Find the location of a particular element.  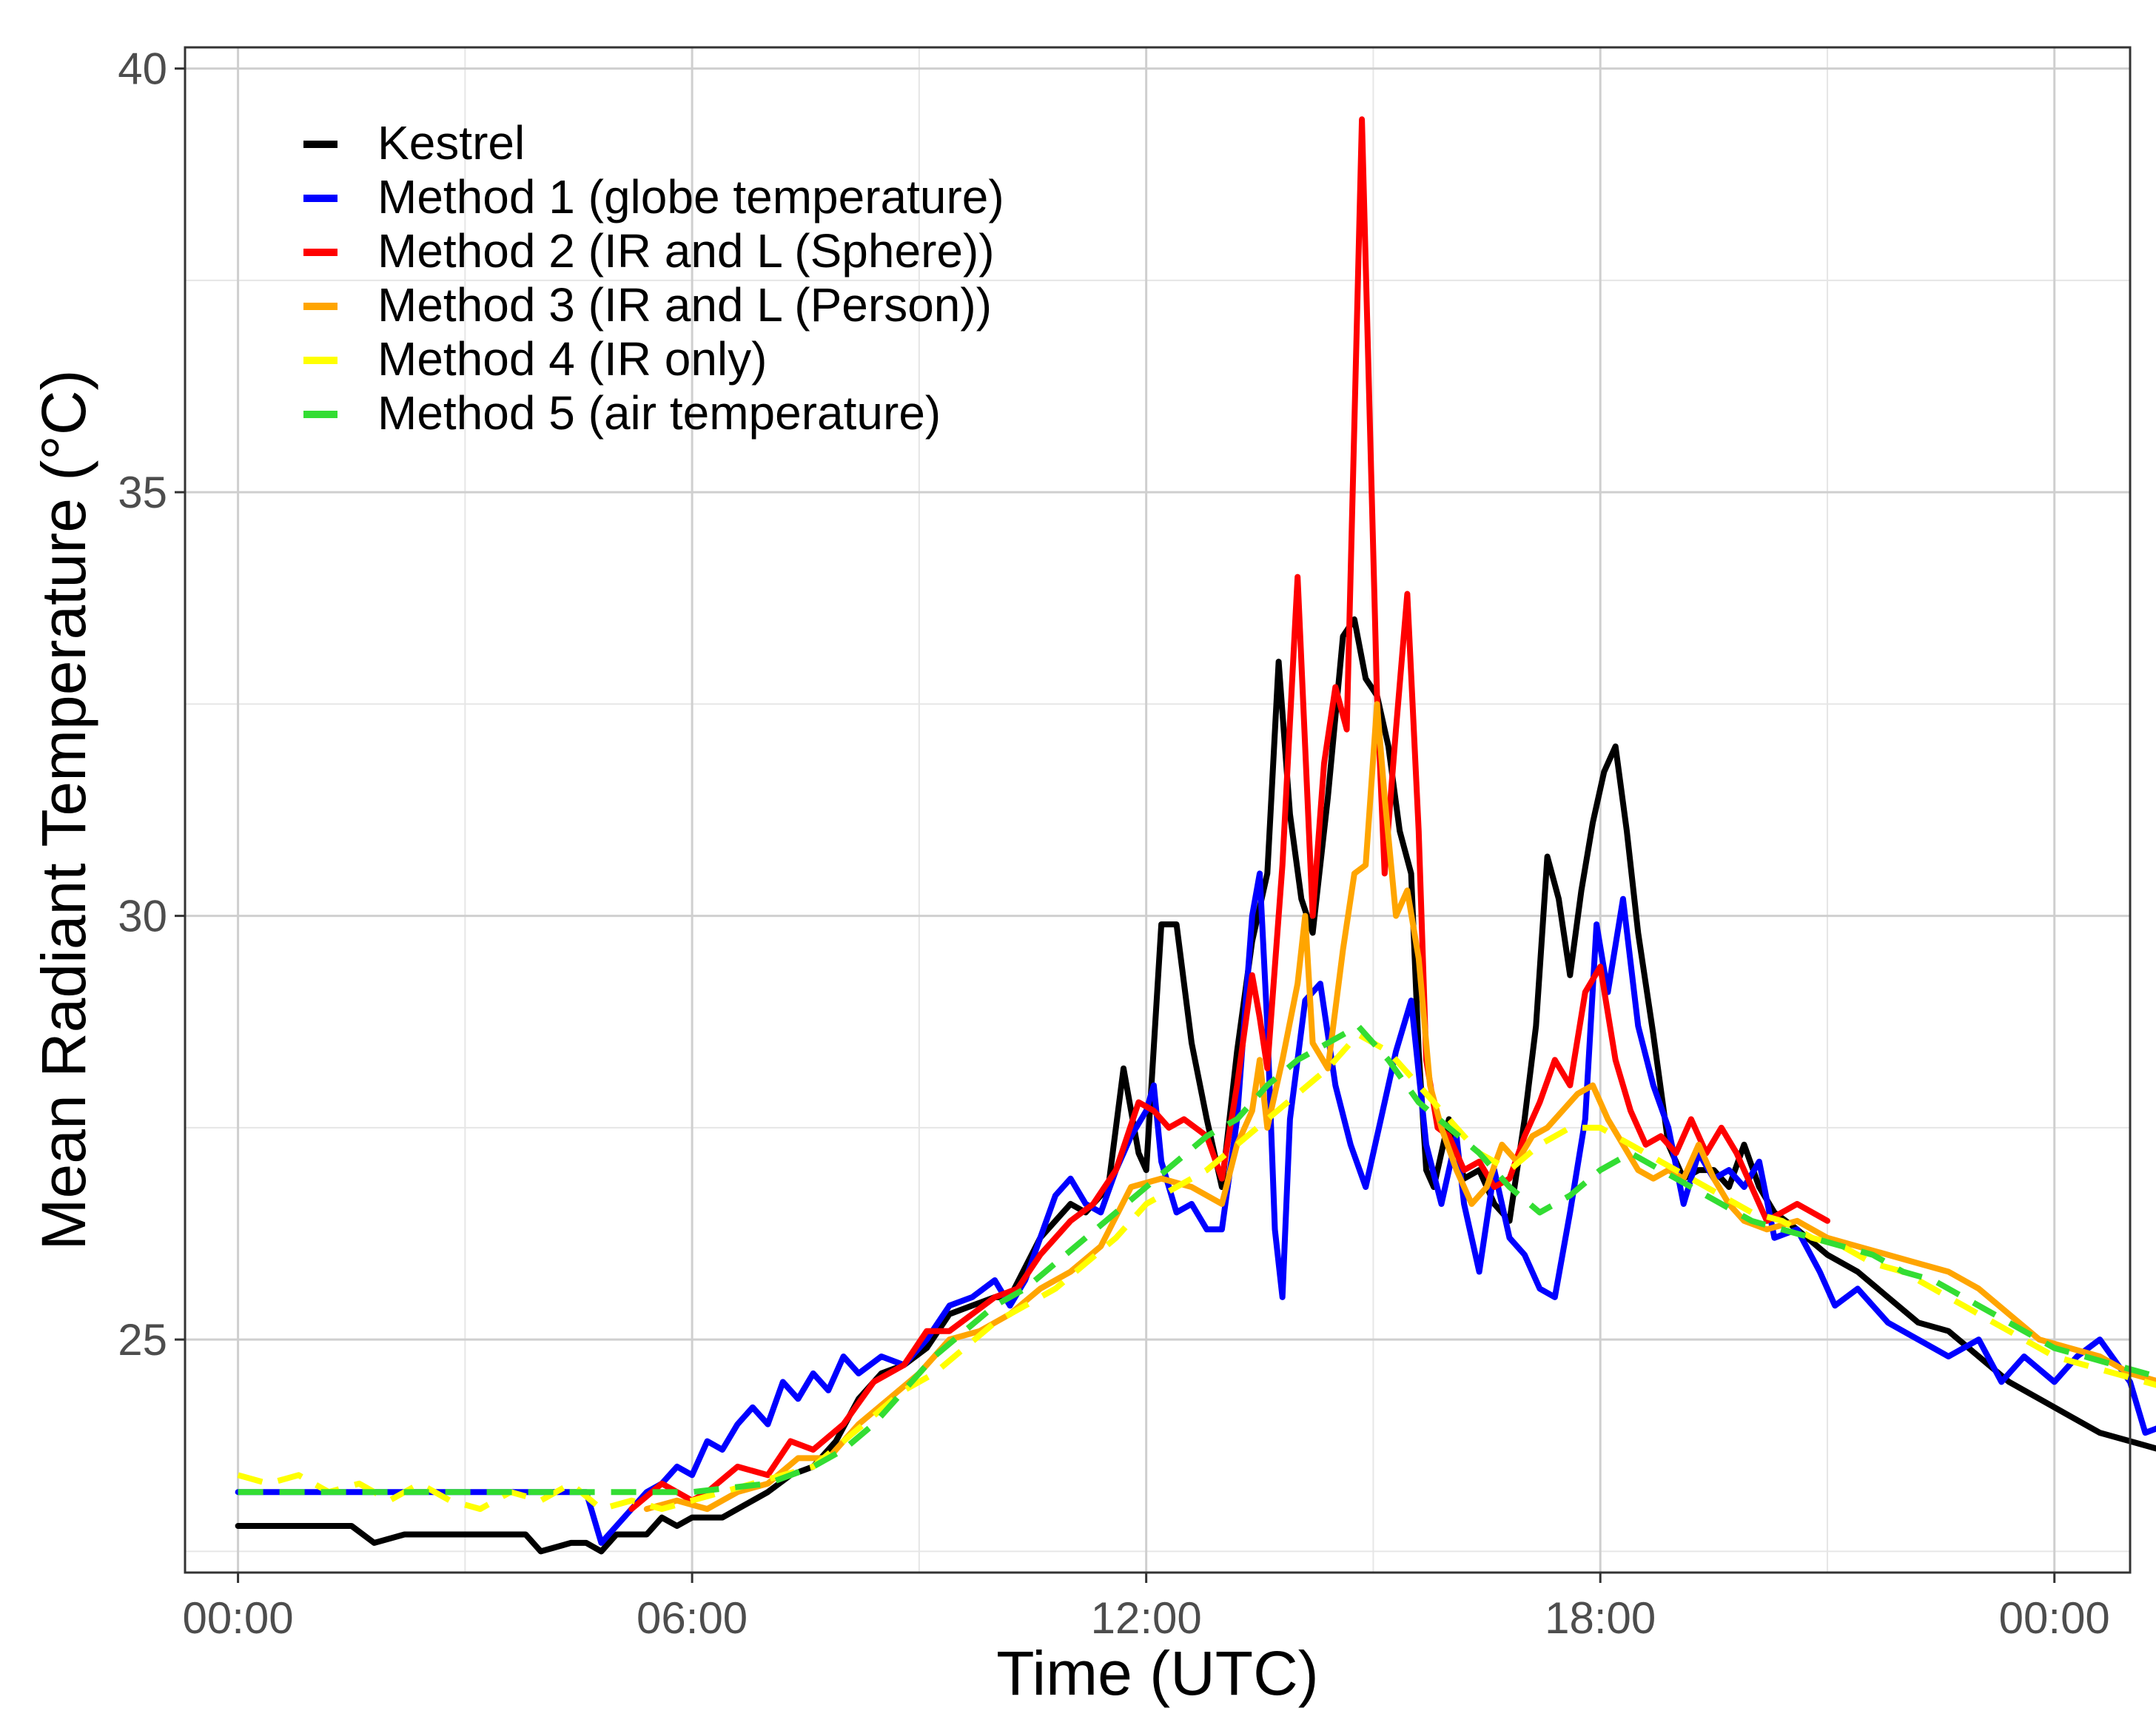

legend-label: Kestrel is located at coordinates (451, 142).